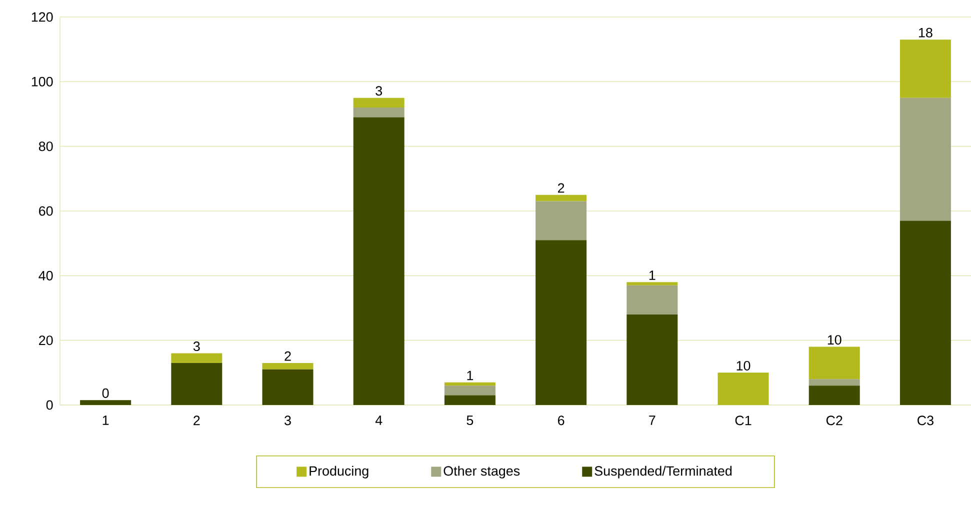  Describe the element at coordinates (105, 420) in the screenshot. I see `x-tick-label: 1` at that location.